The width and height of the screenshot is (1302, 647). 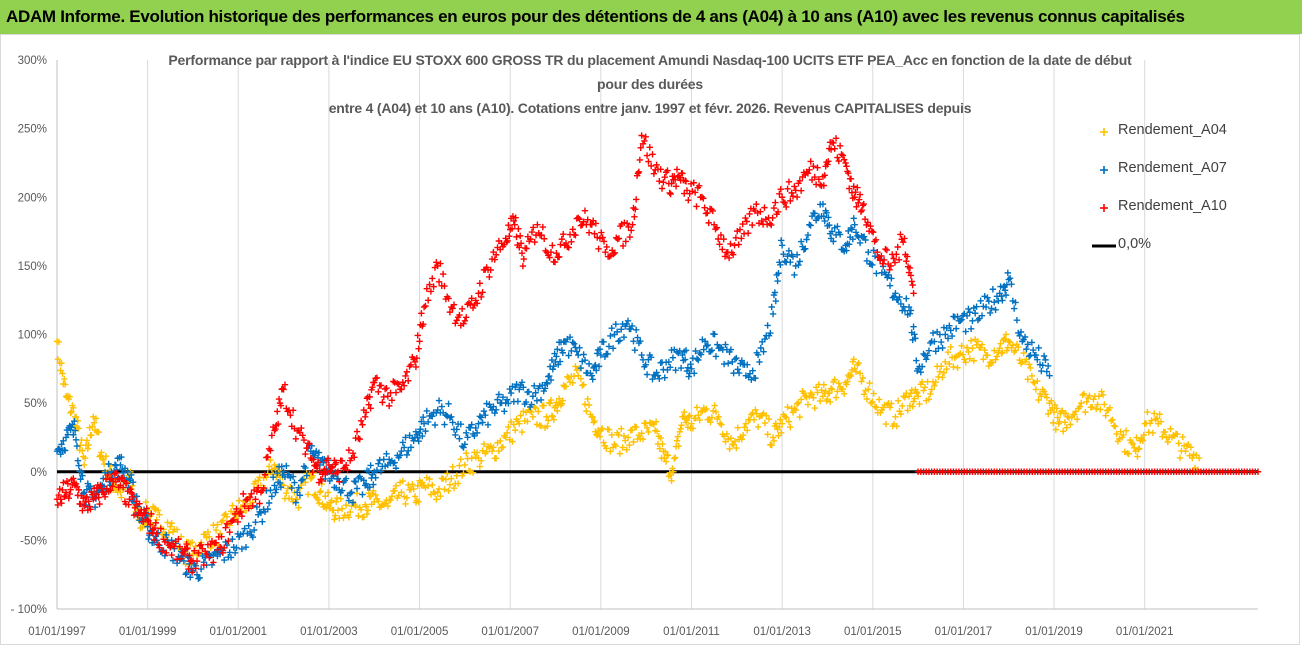 I want to click on x-tick-label: 01/01/1999, so click(x=148, y=632).